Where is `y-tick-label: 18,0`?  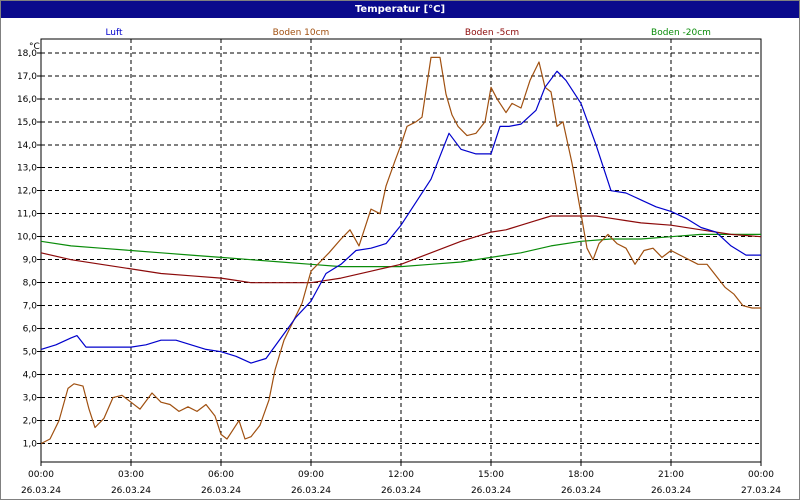
y-tick-label: 18,0 is located at coordinates (27, 54).